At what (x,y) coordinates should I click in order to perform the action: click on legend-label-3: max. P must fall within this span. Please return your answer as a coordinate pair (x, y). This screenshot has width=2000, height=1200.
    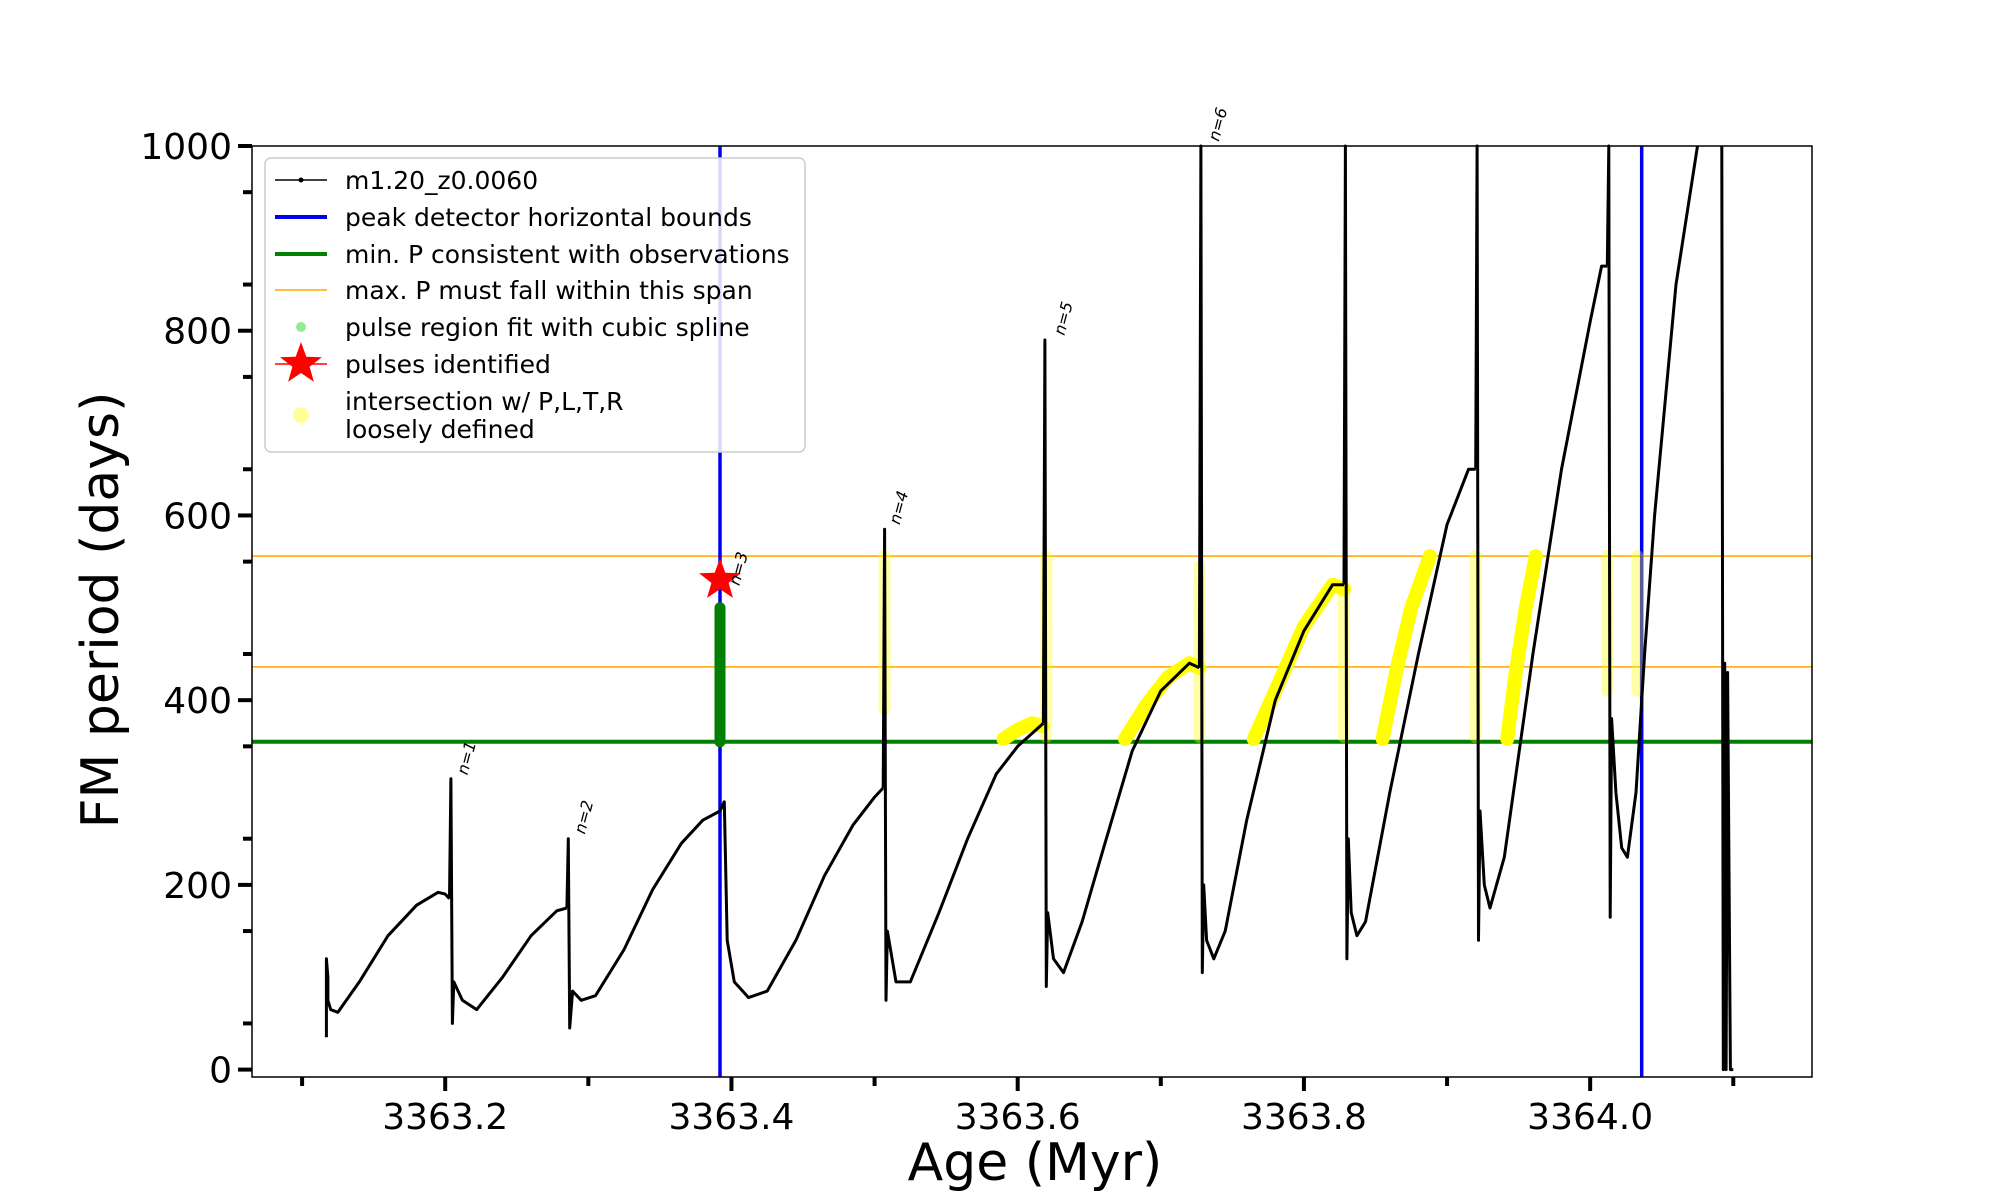
    Looking at the image, I should click on (549, 290).